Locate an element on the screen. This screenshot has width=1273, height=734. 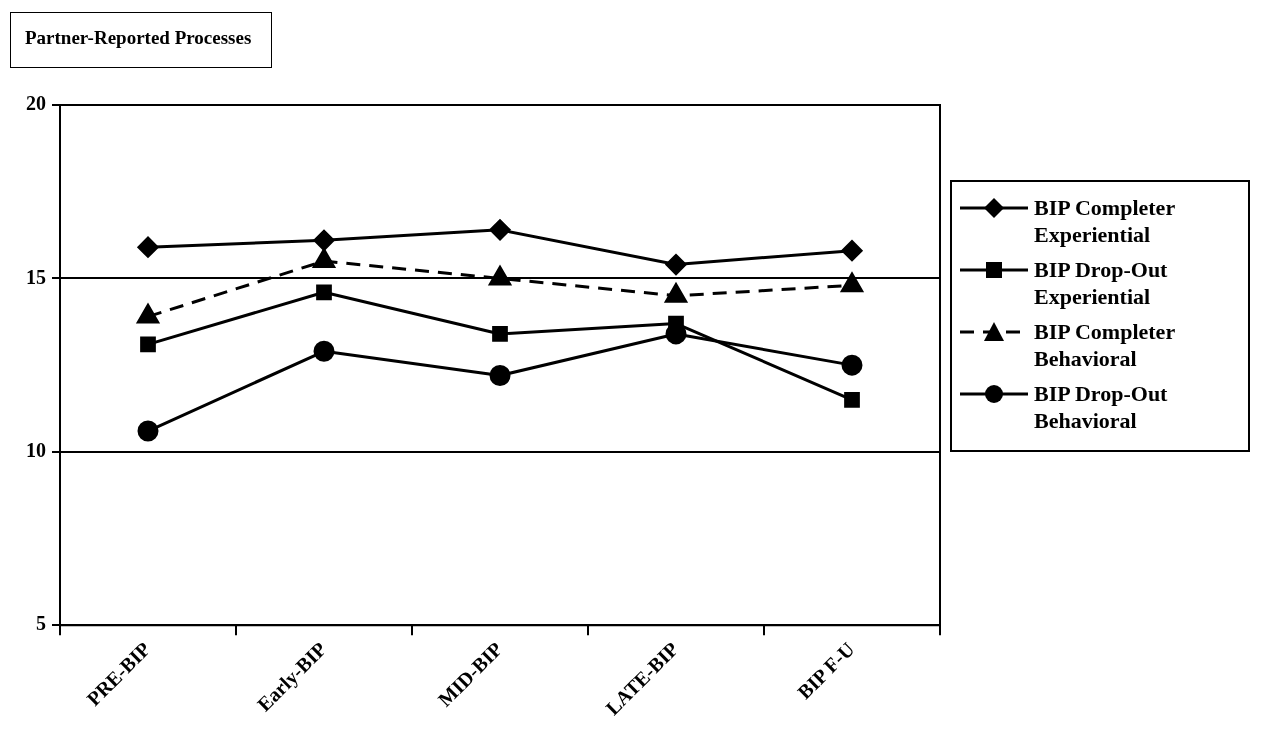
legend-label: BIP Completer Behavioral is located at coordinates (1105, 345).